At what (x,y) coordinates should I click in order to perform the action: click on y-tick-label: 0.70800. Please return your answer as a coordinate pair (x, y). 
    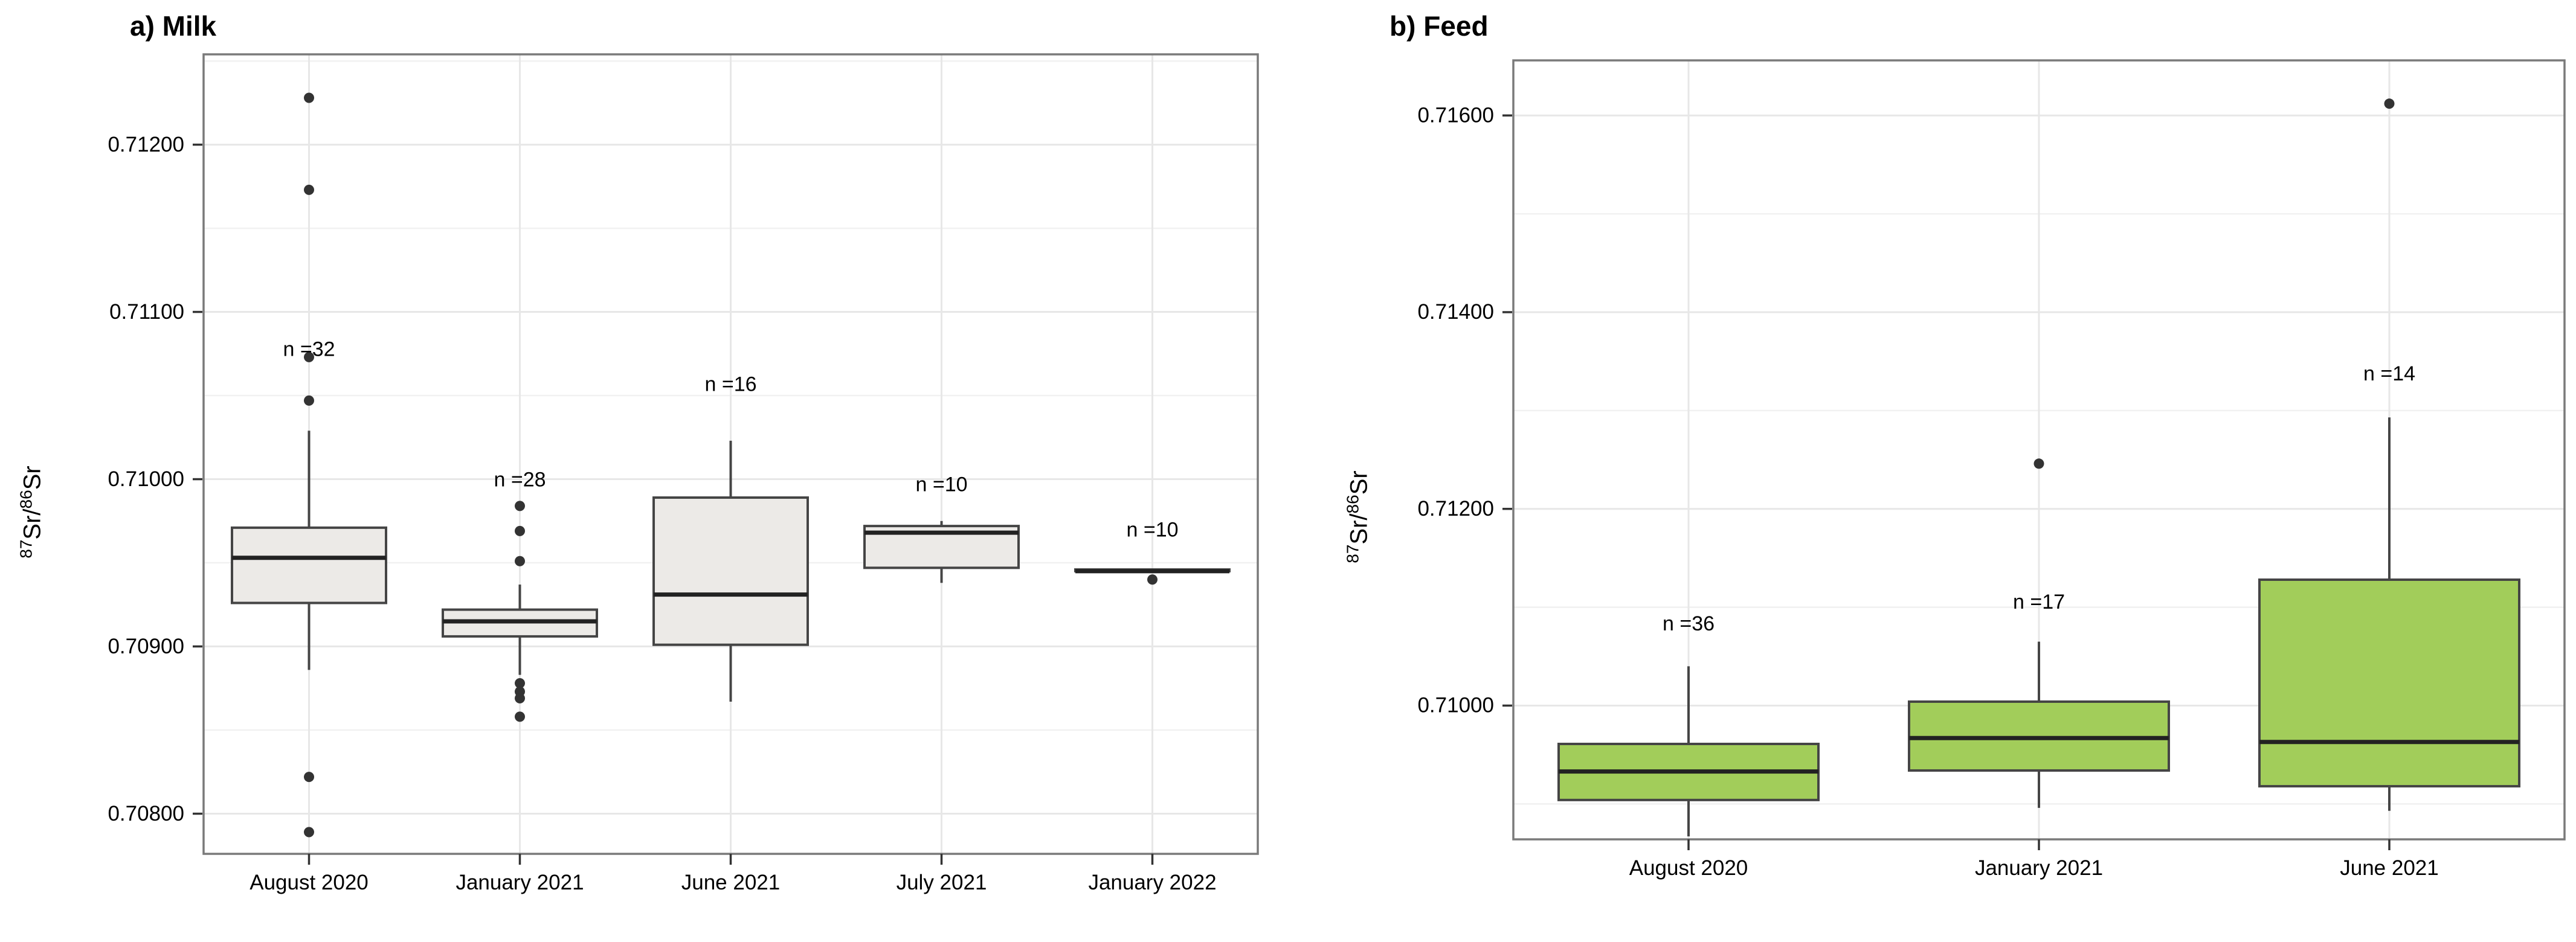
    Looking at the image, I should click on (146, 813).